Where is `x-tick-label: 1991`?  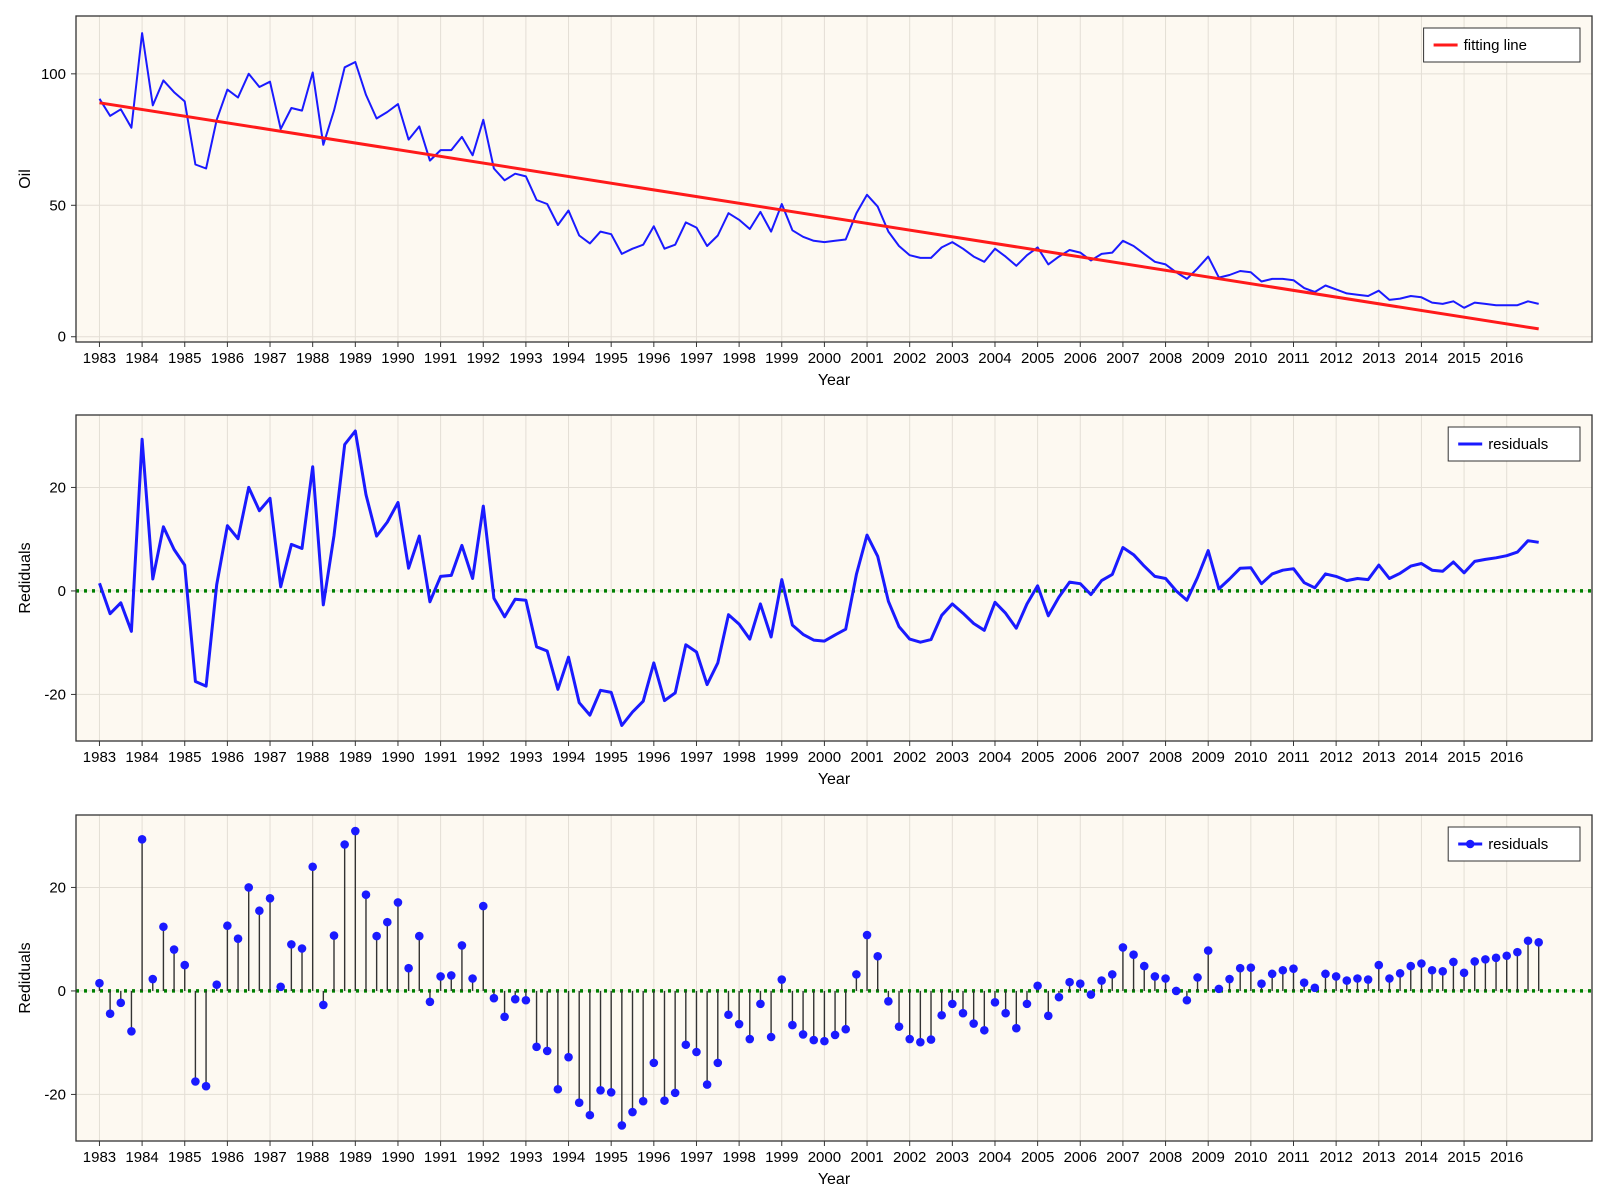
x-tick-label: 1991 is located at coordinates (440, 1157).